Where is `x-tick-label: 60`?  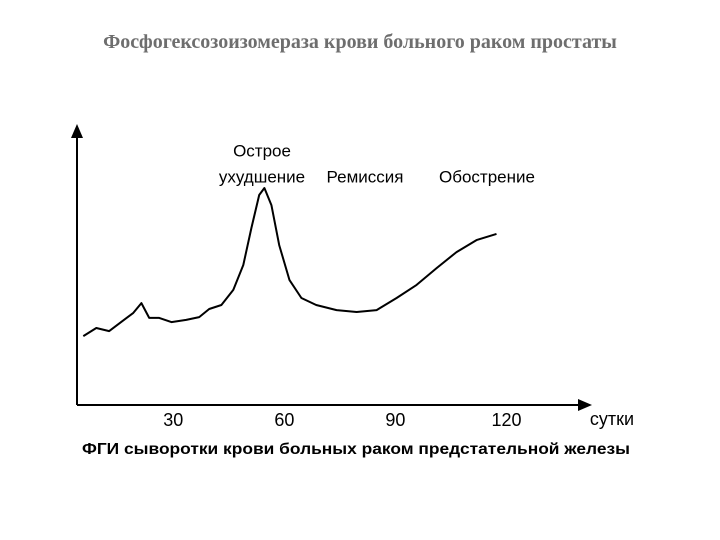
x-tick-label: 60 is located at coordinates (284, 420).